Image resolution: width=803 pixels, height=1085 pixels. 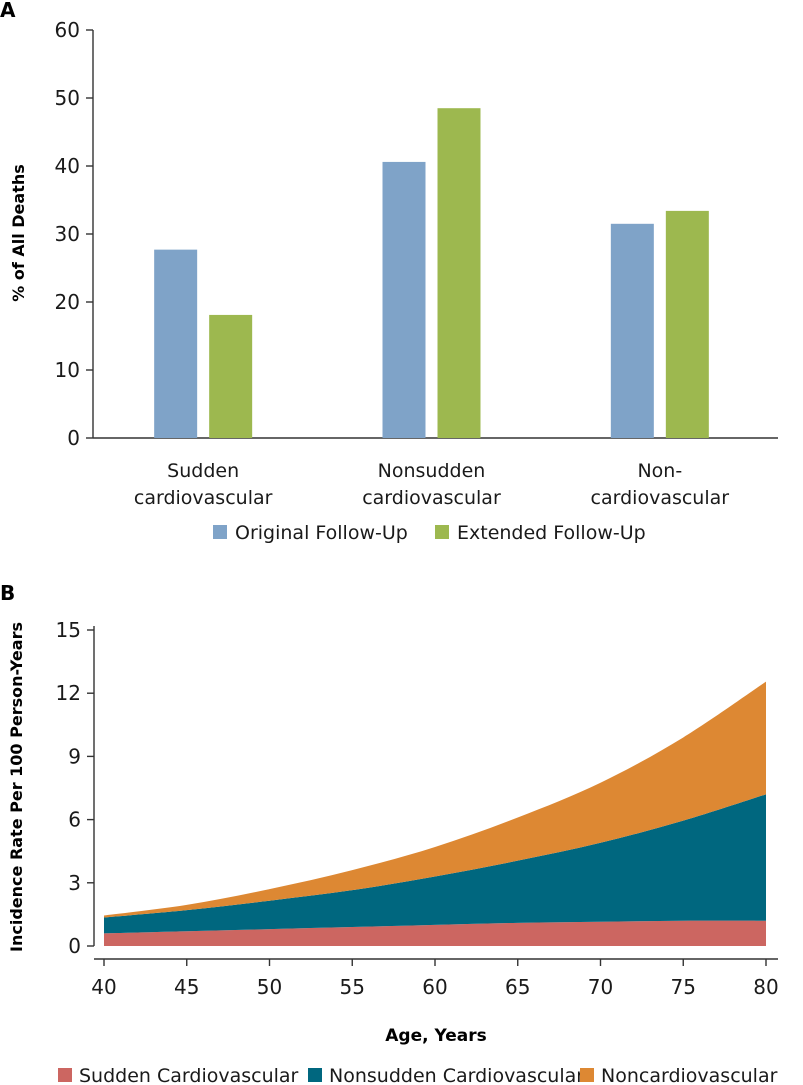 I want to click on panel-a-legend: Original Follow-Up Extended Follow-Up, so click(x=429, y=533).